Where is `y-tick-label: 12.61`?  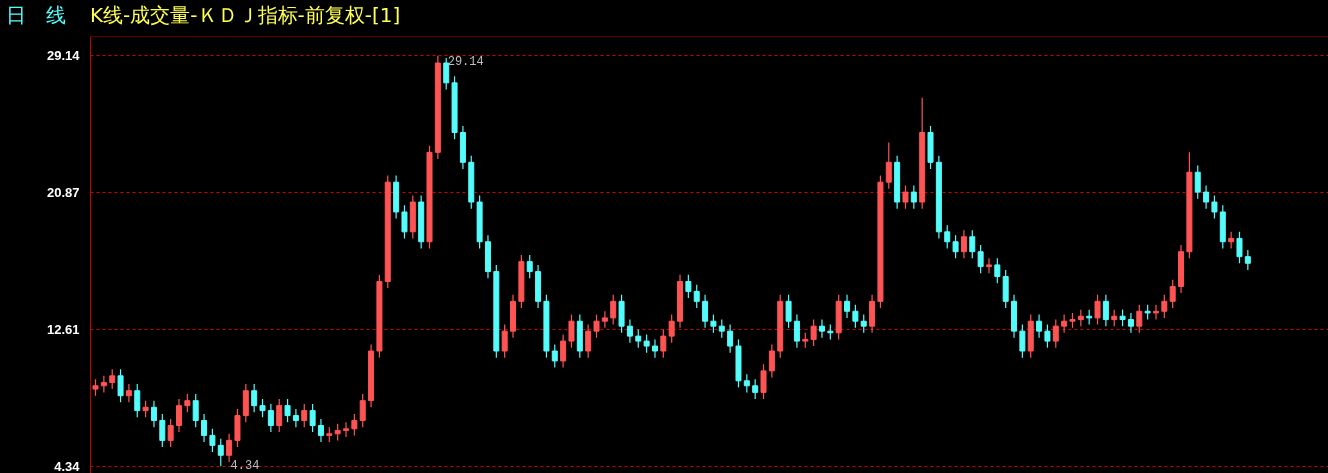
y-tick-label: 12.61 is located at coordinates (63, 329).